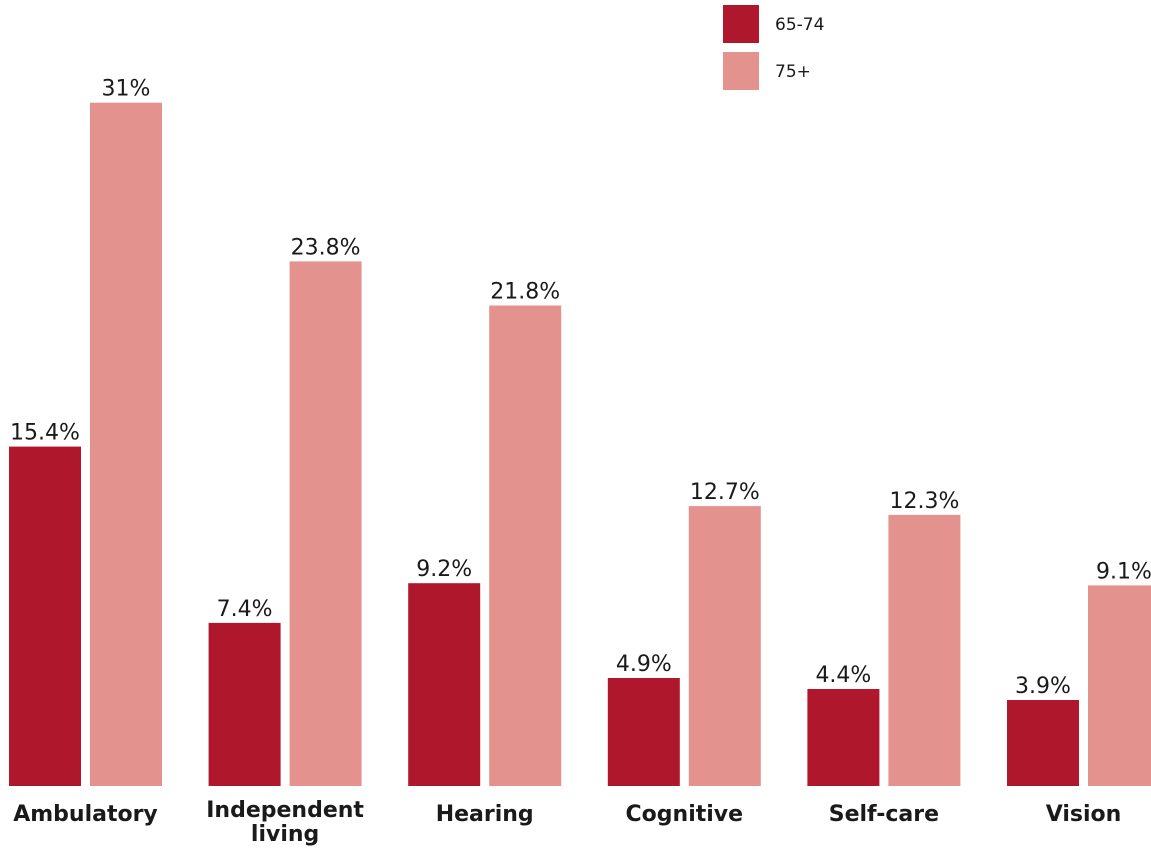  Describe the element at coordinates (793, 72) in the screenshot. I see `legend-label-75-plus: 75+` at that location.